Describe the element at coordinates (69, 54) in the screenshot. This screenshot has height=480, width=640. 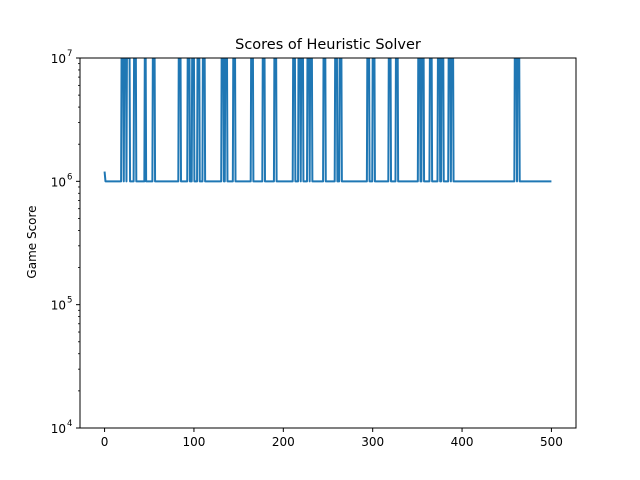
I see `y-tick-exponent: 7` at that location.